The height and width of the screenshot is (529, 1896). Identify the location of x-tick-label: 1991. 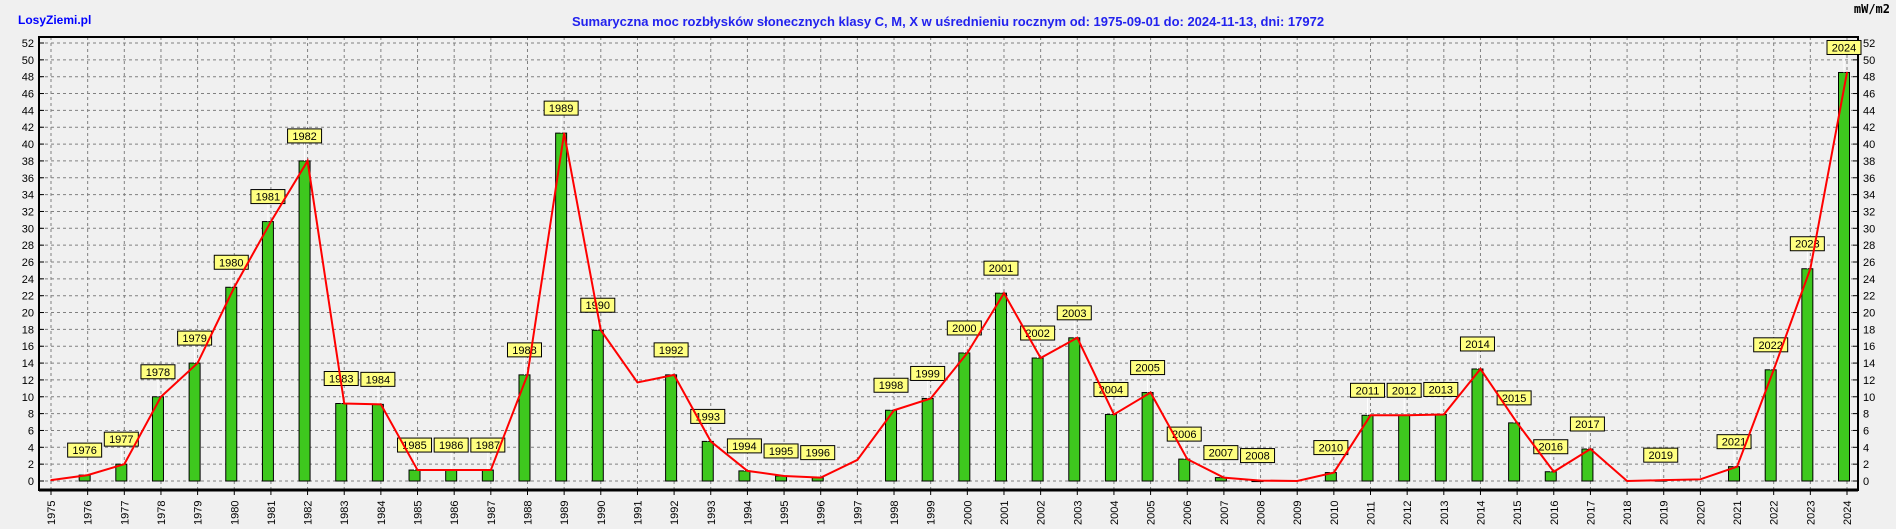
(638, 513).